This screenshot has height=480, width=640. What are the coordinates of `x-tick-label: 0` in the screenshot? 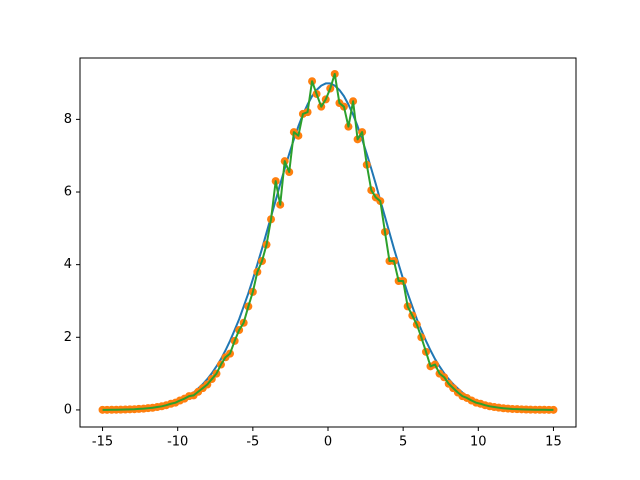 It's located at (328, 442).